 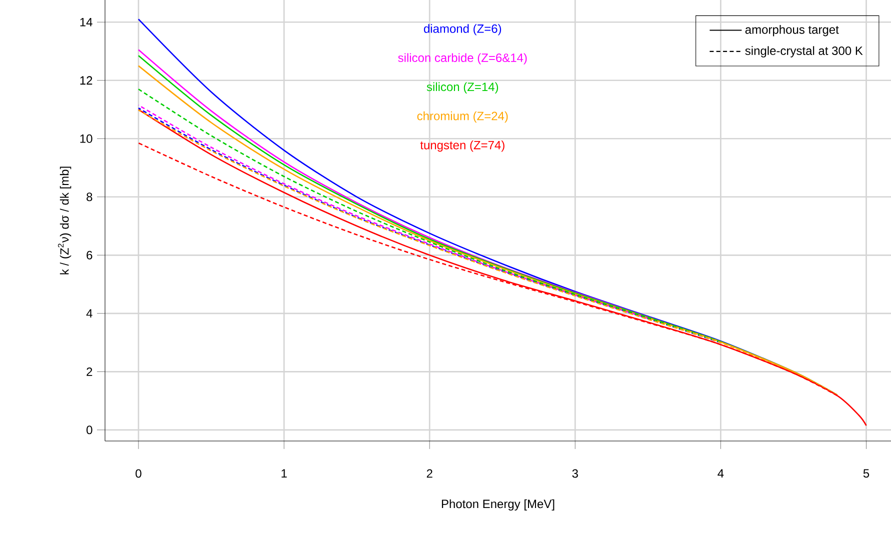 What do you see at coordinates (89, 371) in the screenshot?
I see `y-tick-label: 2` at bounding box center [89, 371].